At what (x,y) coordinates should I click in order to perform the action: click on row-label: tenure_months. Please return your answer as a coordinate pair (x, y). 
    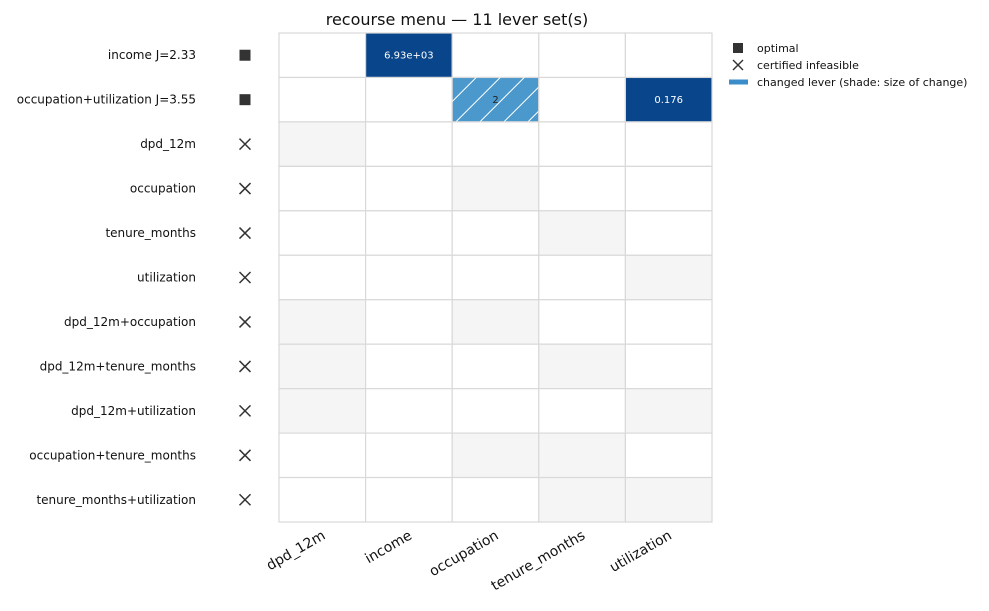
    Looking at the image, I should click on (150, 233).